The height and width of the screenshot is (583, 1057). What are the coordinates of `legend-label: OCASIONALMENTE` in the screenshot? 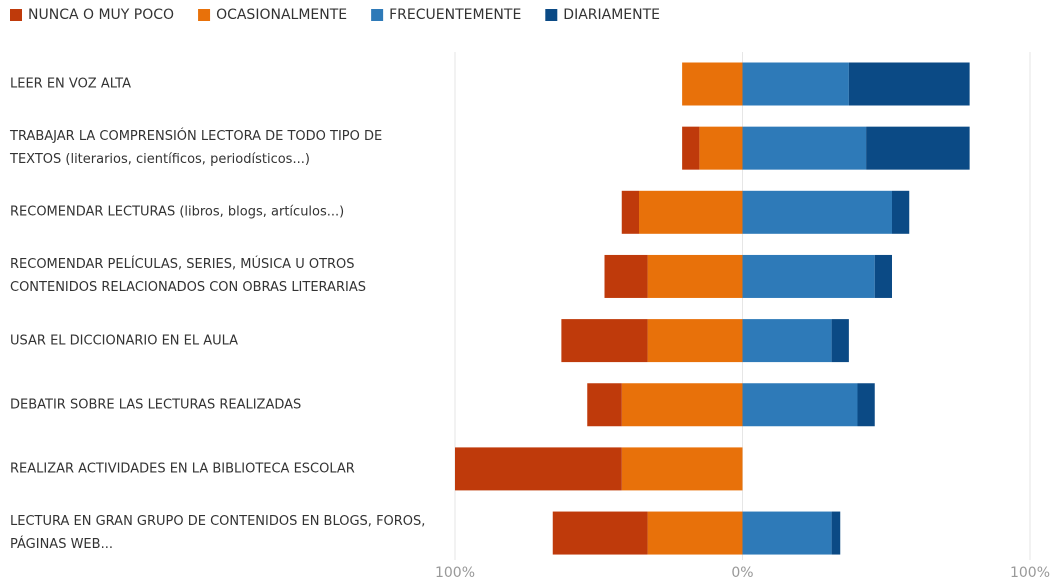 It's located at (281, 15).